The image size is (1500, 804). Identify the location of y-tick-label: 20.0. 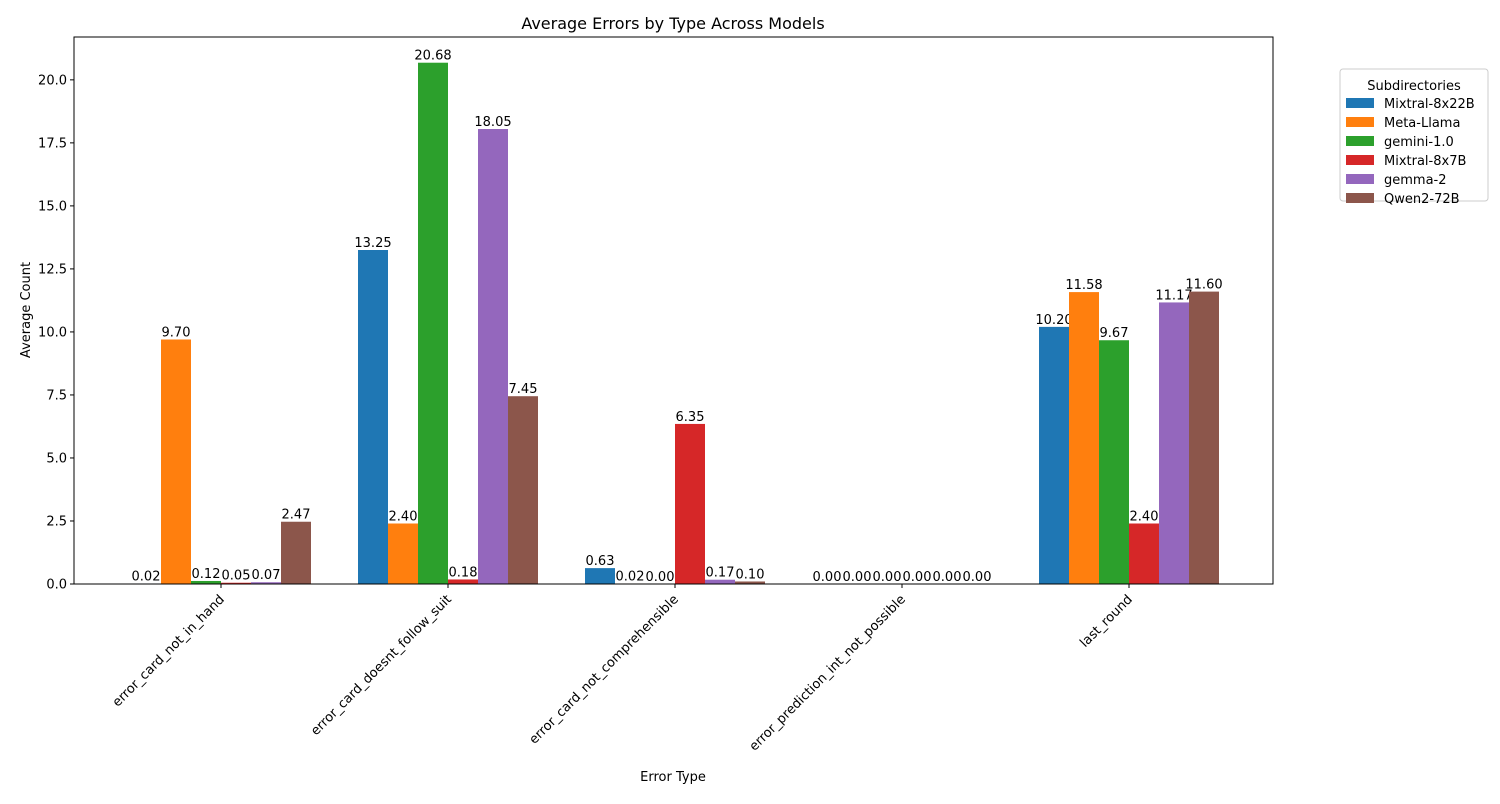
(52, 80).